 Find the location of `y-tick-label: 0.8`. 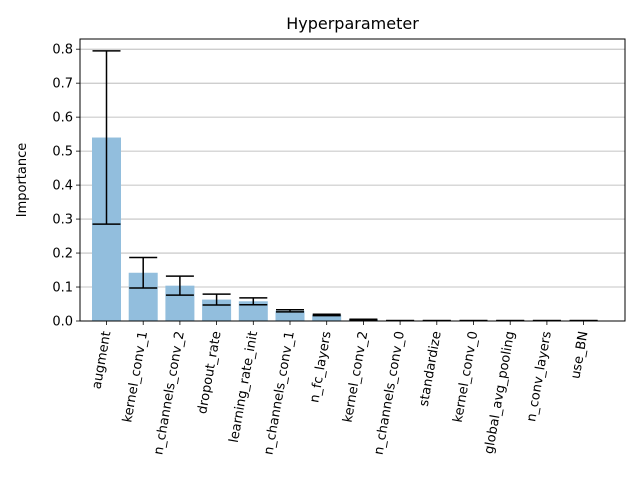

y-tick-label: 0.8 is located at coordinates (62, 50).